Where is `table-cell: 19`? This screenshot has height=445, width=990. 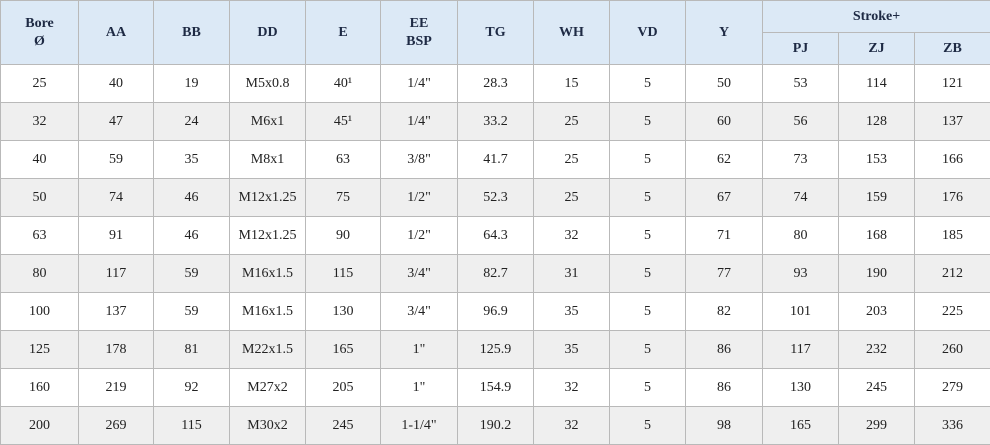 table-cell: 19 is located at coordinates (191, 83).